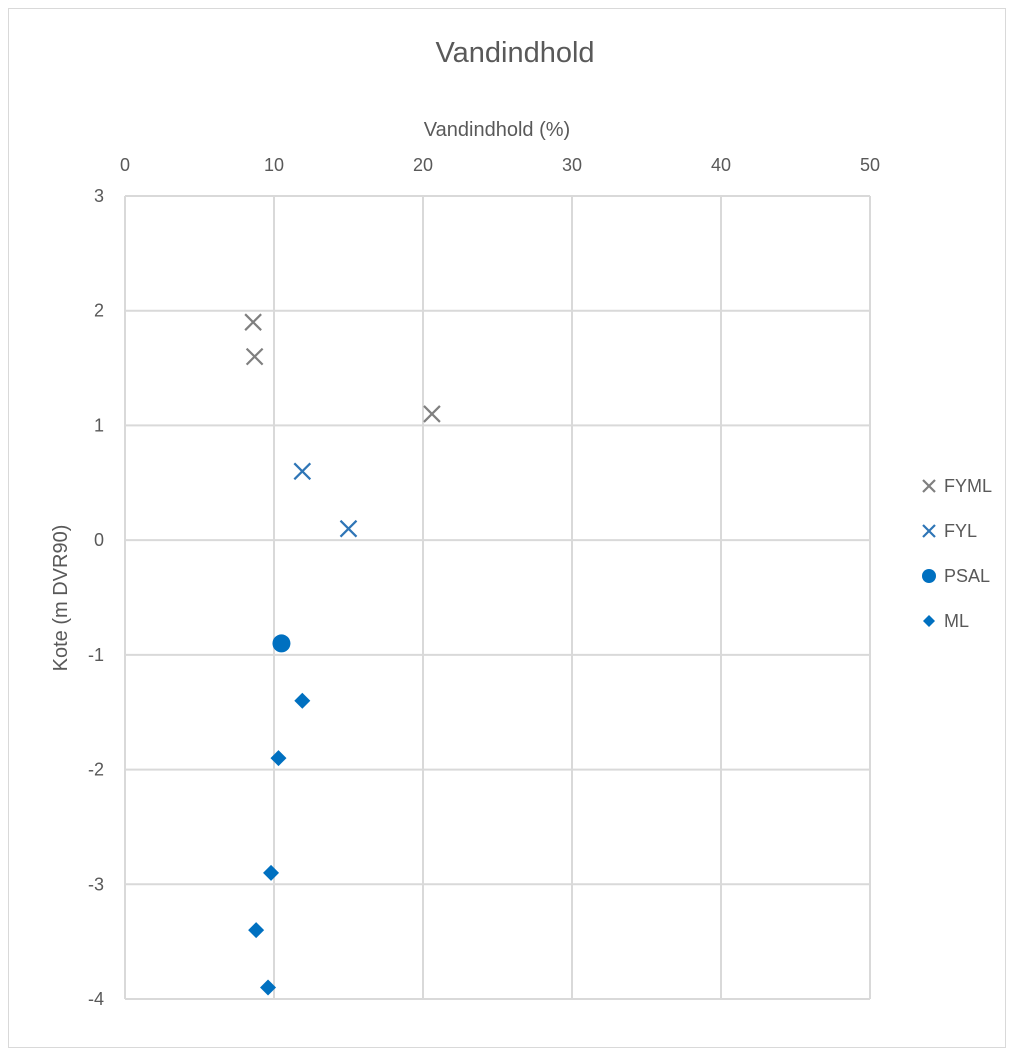  I want to click on y-tick-label: 2, so click(99, 311).